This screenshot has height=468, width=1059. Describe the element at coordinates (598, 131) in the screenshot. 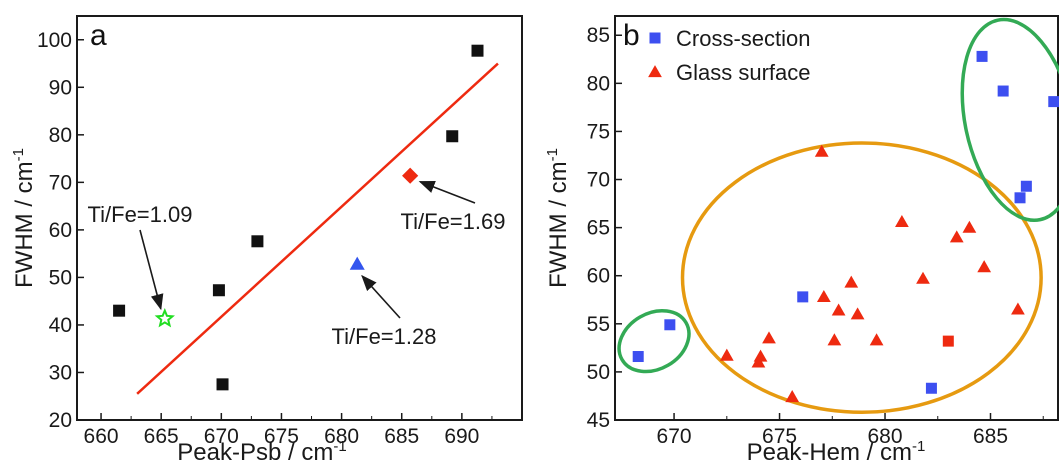

I see `y-tick-label-b: 75` at that location.